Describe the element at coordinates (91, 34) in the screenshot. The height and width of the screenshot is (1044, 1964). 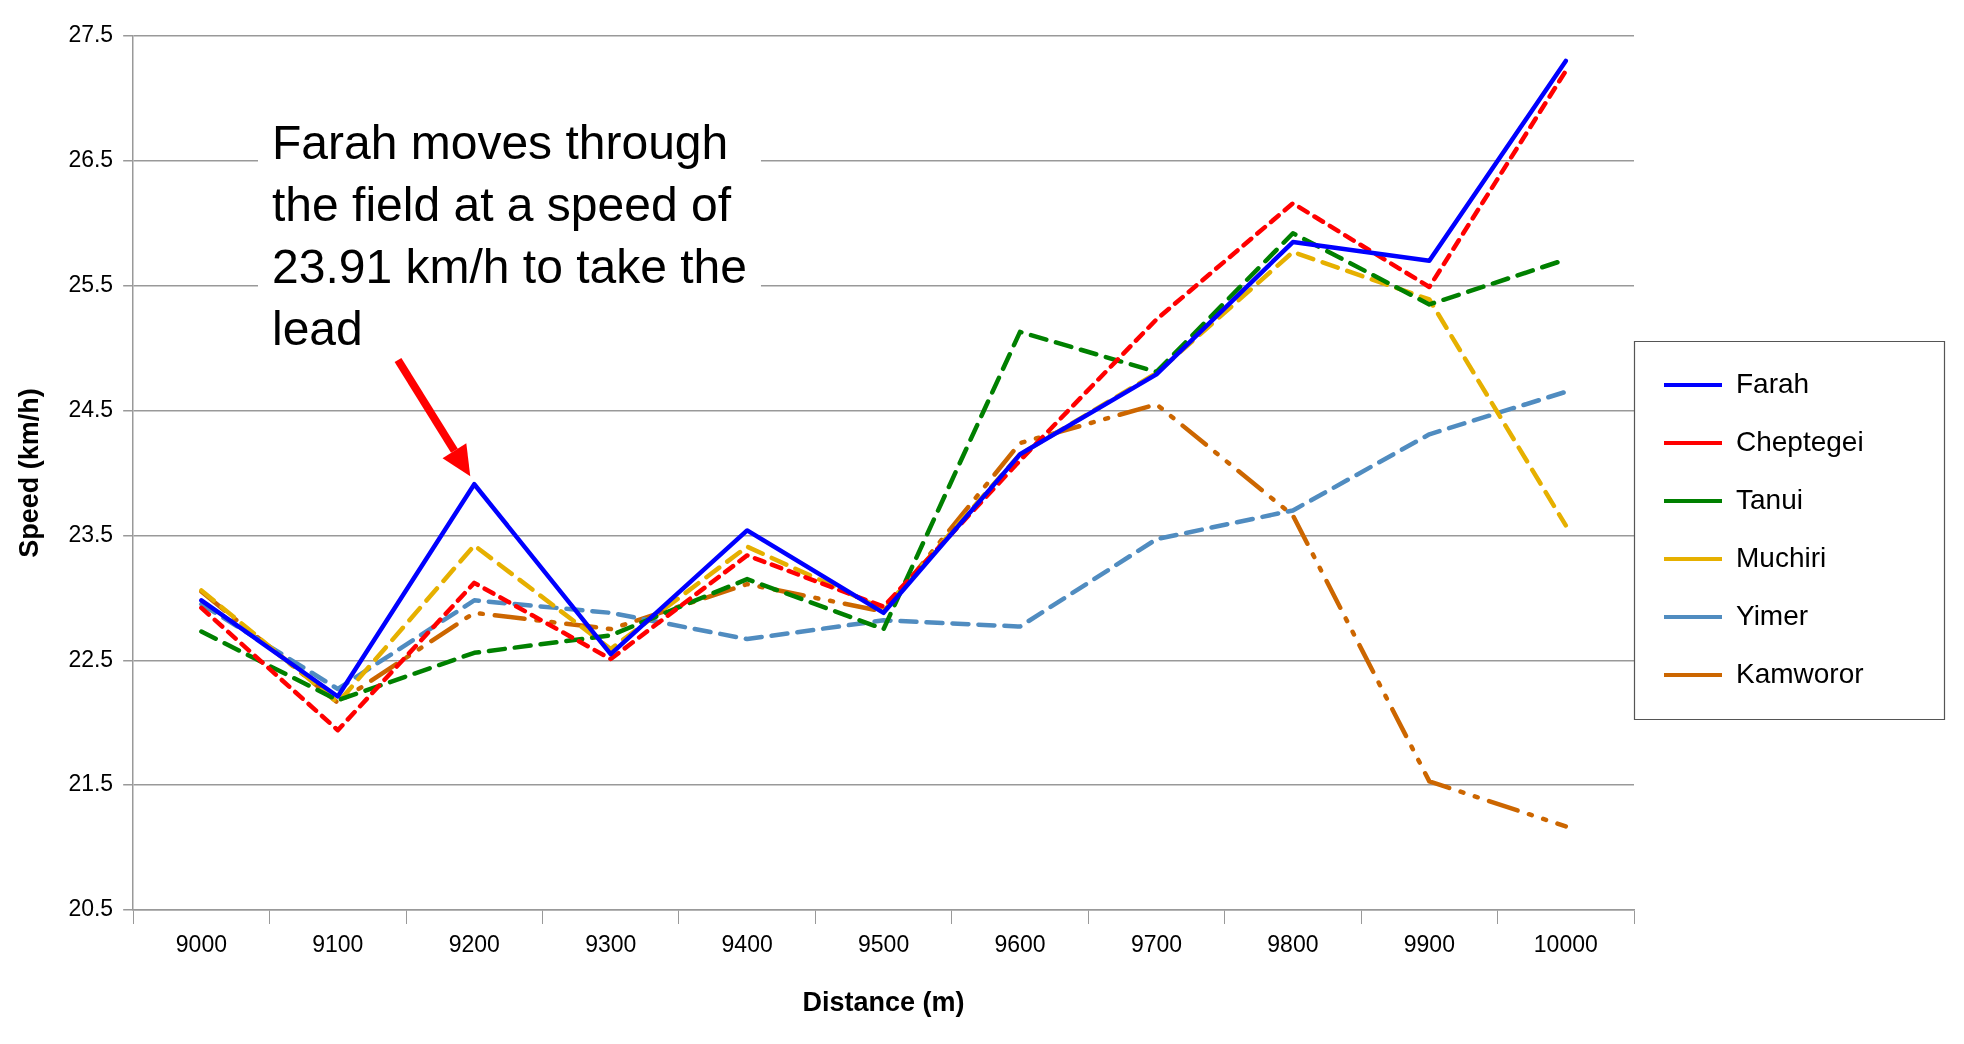
I see `y-tick-label: 27.5` at that location.